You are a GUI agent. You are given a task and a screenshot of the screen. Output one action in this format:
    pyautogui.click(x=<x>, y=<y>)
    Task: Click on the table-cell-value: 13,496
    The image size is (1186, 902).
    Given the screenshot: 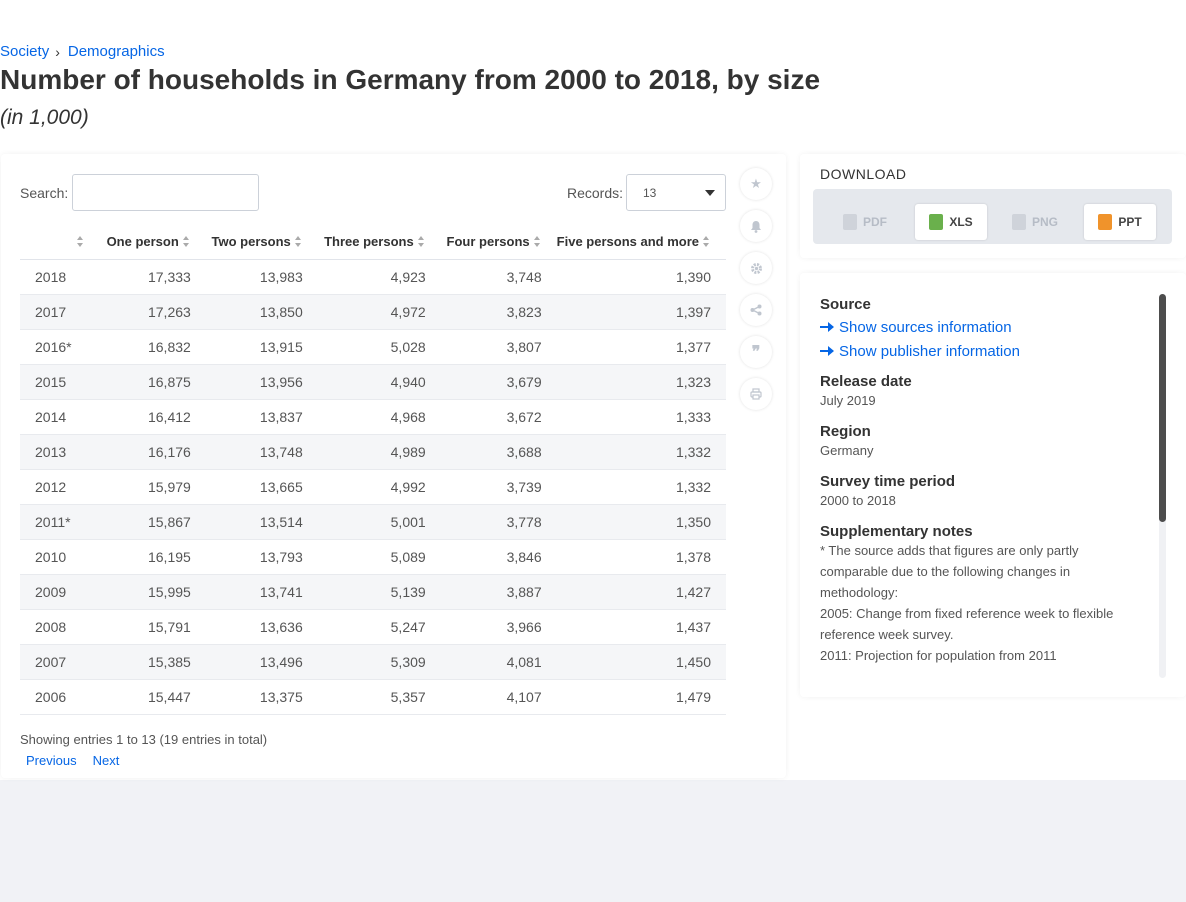 What is the action you would take?
    pyautogui.click(x=262, y=661)
    